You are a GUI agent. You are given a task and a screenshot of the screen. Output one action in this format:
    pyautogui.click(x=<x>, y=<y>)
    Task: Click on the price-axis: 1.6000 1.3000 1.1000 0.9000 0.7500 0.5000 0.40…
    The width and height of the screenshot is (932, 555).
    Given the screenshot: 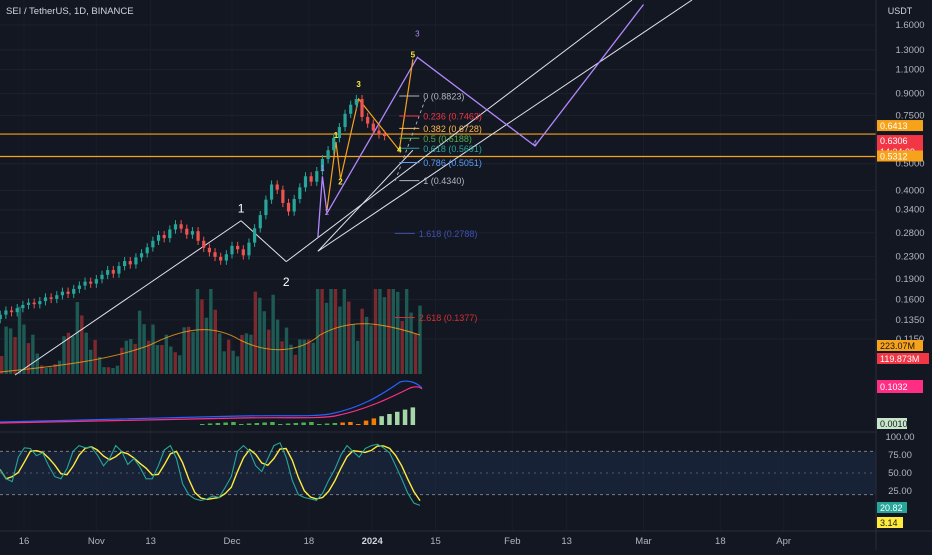 What is the action you would take?
    pyautogui.click(x=903, y=275)
    